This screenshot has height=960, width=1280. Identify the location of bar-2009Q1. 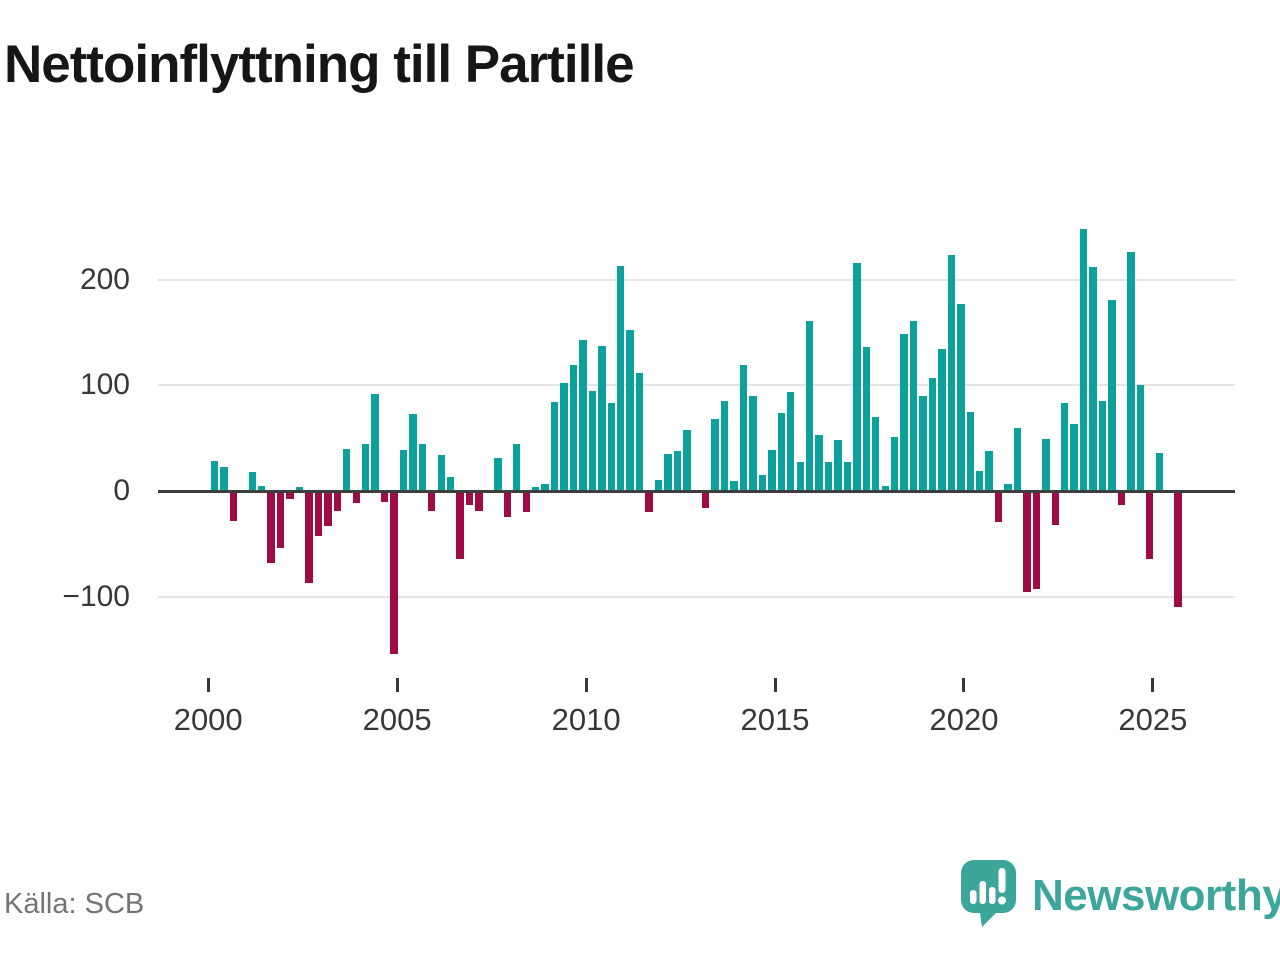
(554, 446).